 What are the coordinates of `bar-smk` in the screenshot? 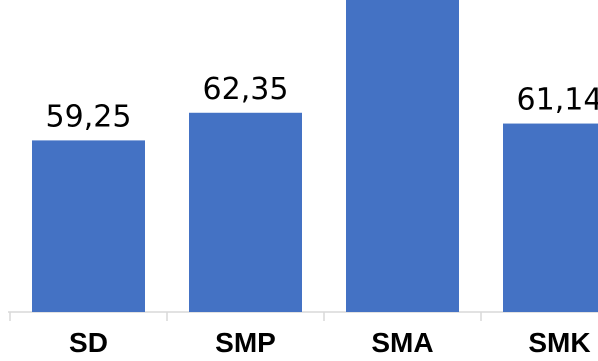 It's located at (550, 217).